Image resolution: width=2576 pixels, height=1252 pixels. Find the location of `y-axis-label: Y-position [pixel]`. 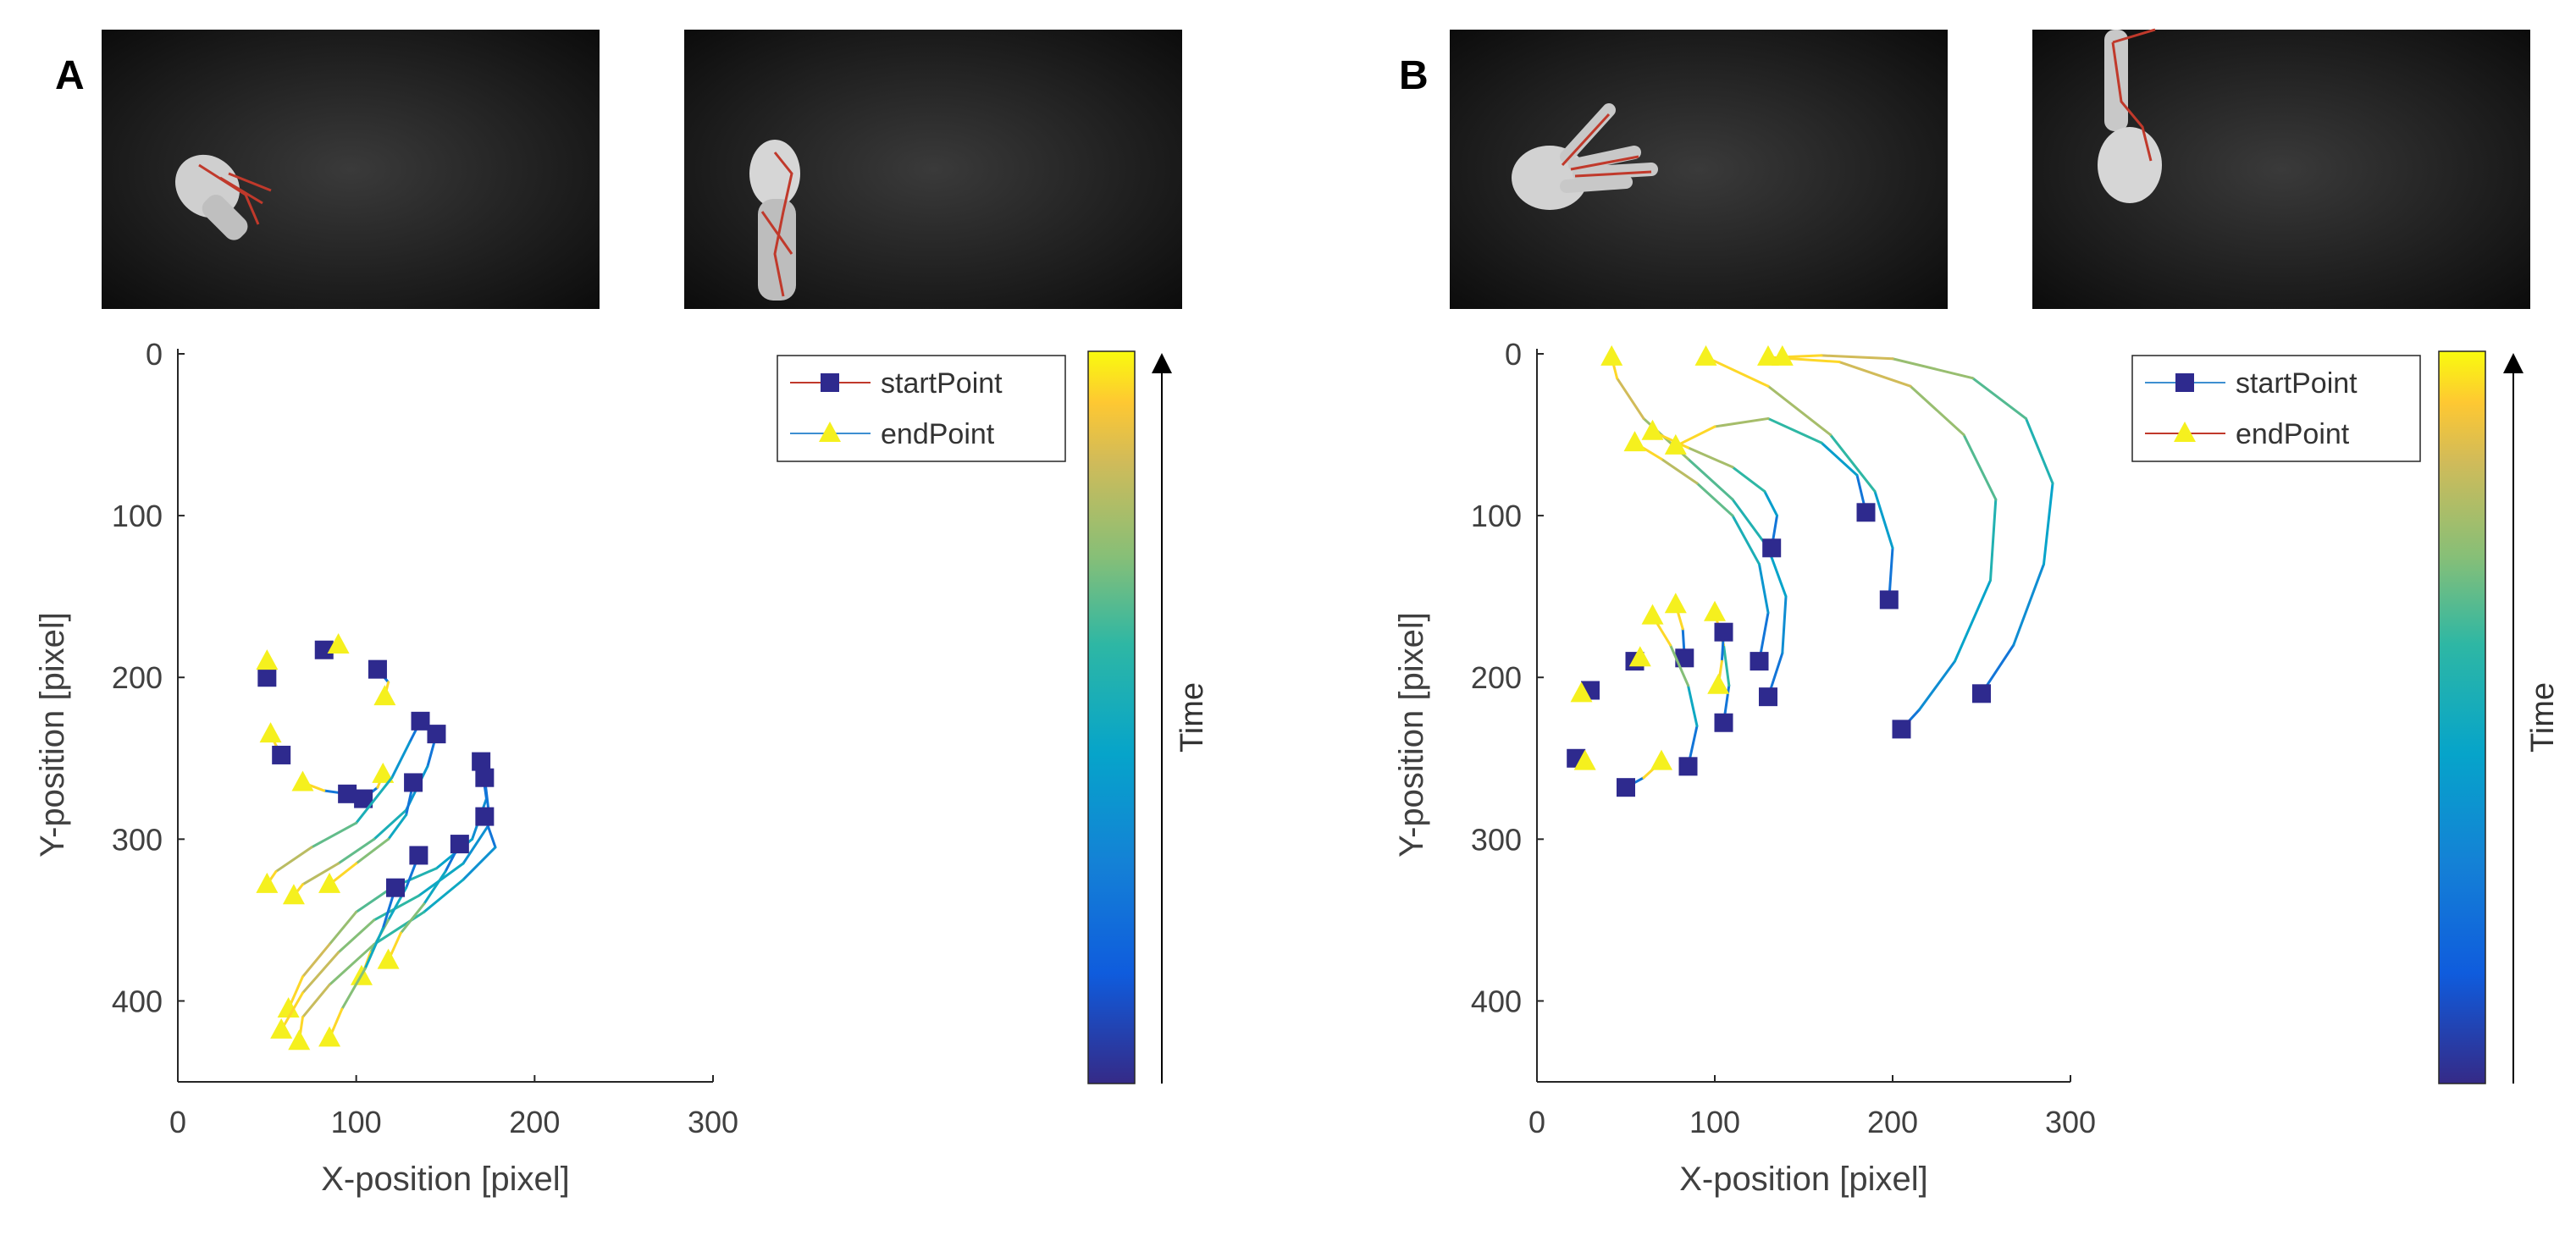

y-axis-label: Y-position [pixel] is located at coordinates (52, 735).